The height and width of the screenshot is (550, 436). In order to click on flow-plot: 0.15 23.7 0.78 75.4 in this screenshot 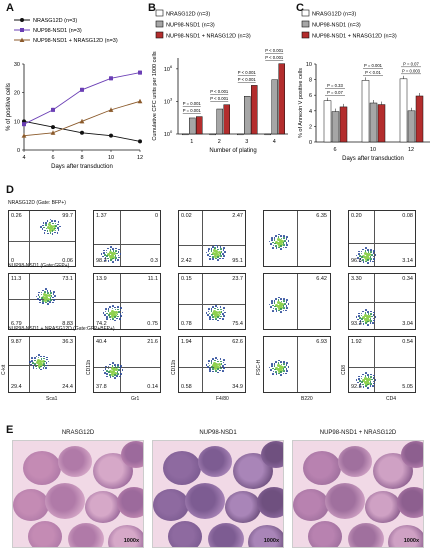, I will do `click(212, 301)`.